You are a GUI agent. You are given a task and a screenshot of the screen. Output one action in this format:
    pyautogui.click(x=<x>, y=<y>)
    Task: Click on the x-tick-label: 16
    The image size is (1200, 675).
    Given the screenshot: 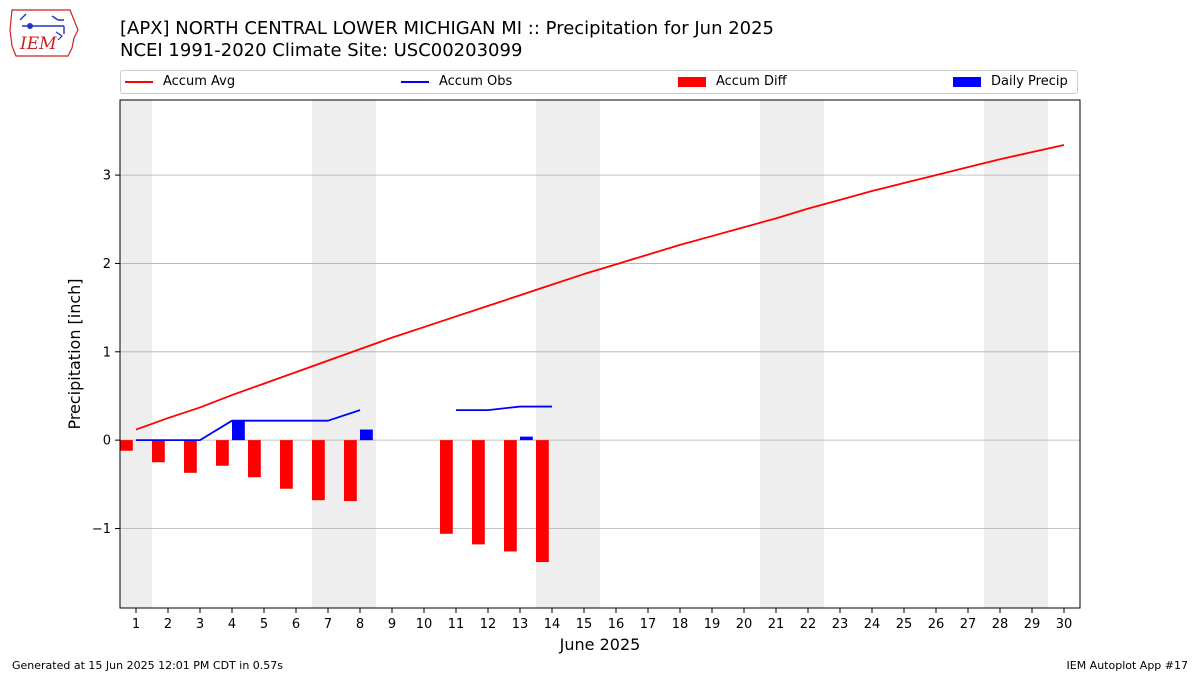 What is the action you would take?
    pyautogui.click(x=616, y=624)
    